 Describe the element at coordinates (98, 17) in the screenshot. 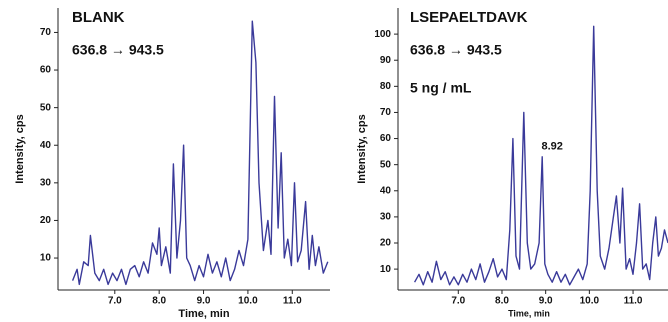

I see `panel-title: BLANK` at that location.